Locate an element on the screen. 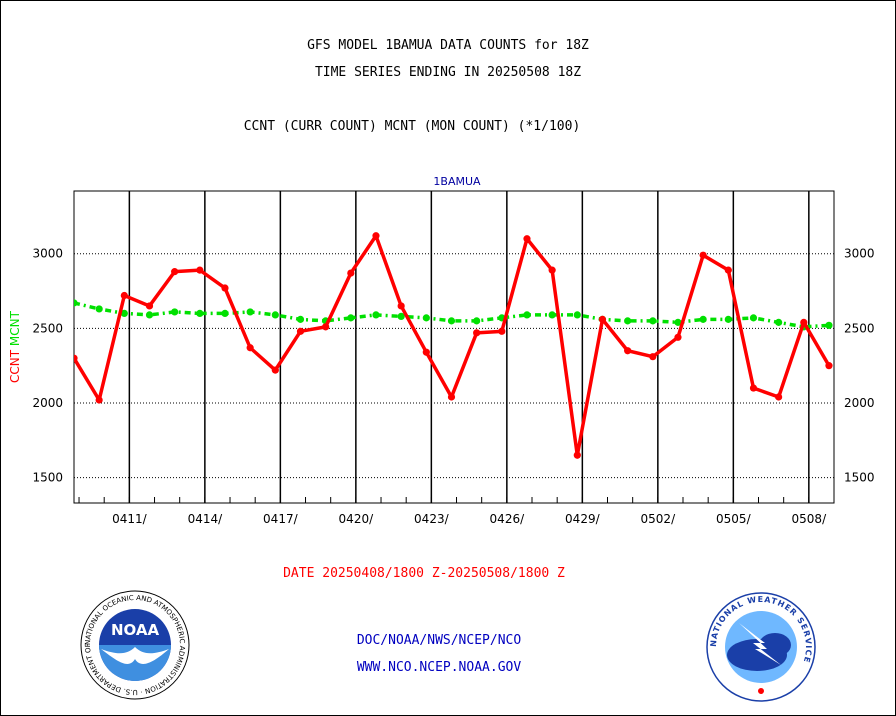 The image size is (896, 716). website-link: WWW.NCO.NCEP.NOAA.GOV is located at coordinates (439, 667).